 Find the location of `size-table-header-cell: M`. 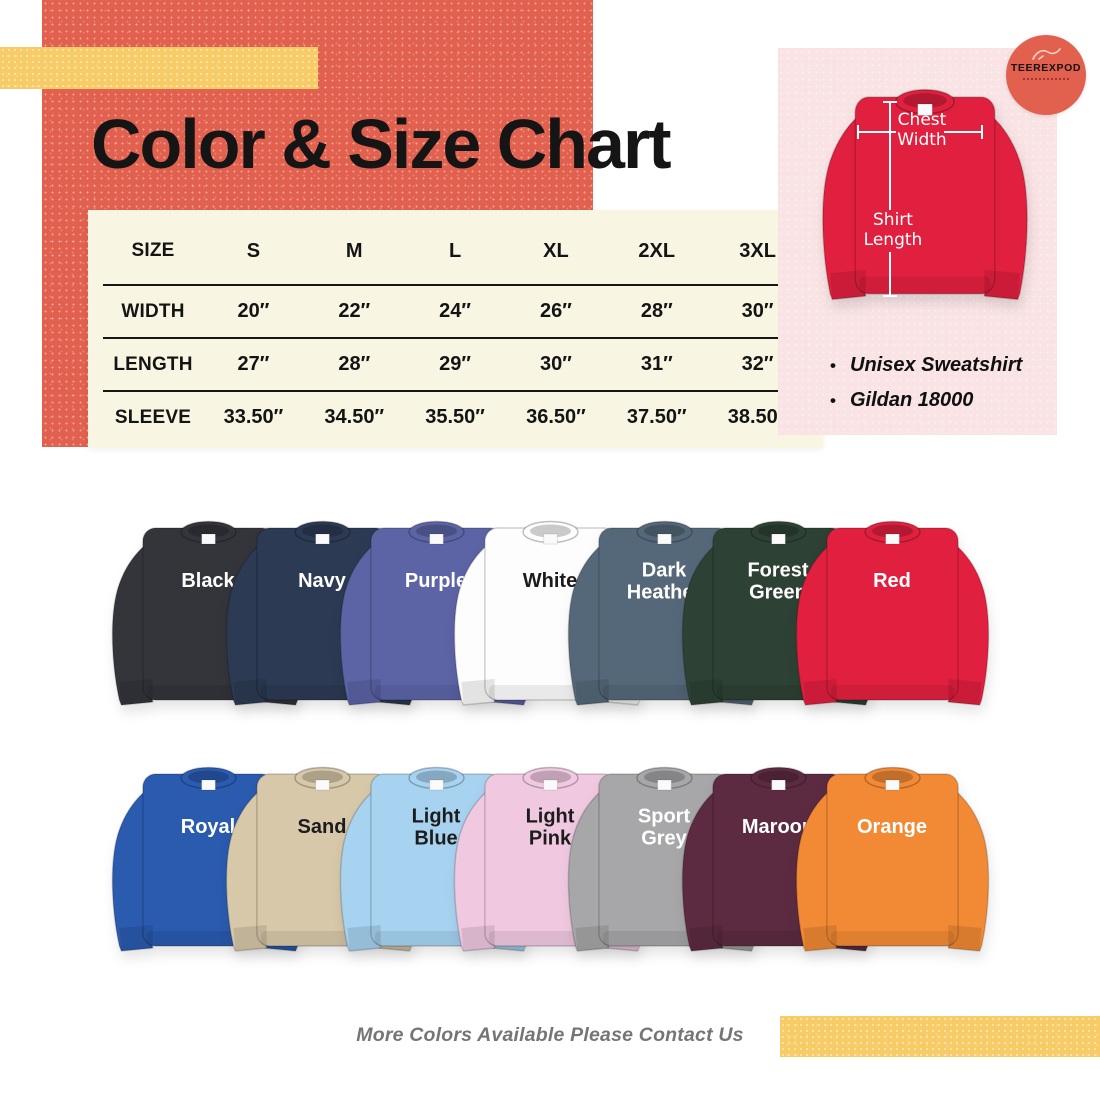

size-table-header-cell: M is located at coordinates (354, 250).